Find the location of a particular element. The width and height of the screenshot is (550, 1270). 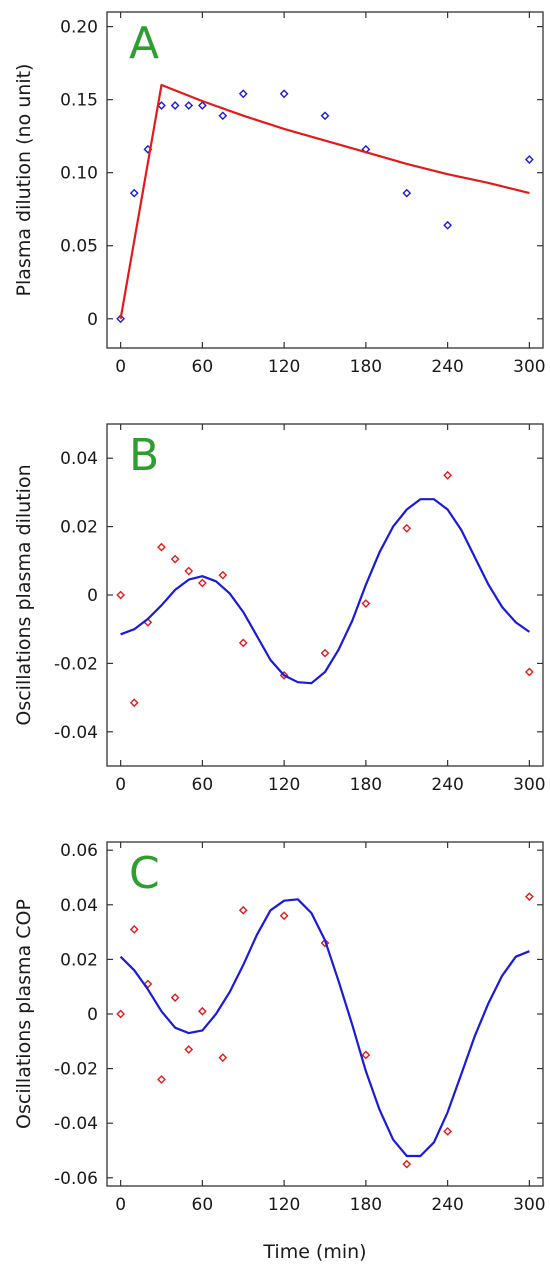

panel-letter: B is located at coordinates (144, 455).